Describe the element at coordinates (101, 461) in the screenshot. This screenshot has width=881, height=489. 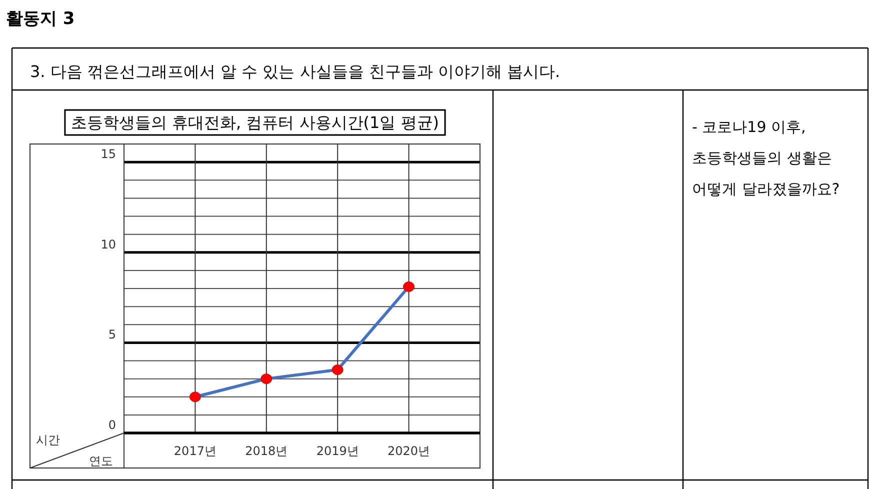
I see `x-axis-title: 연도` at that location.